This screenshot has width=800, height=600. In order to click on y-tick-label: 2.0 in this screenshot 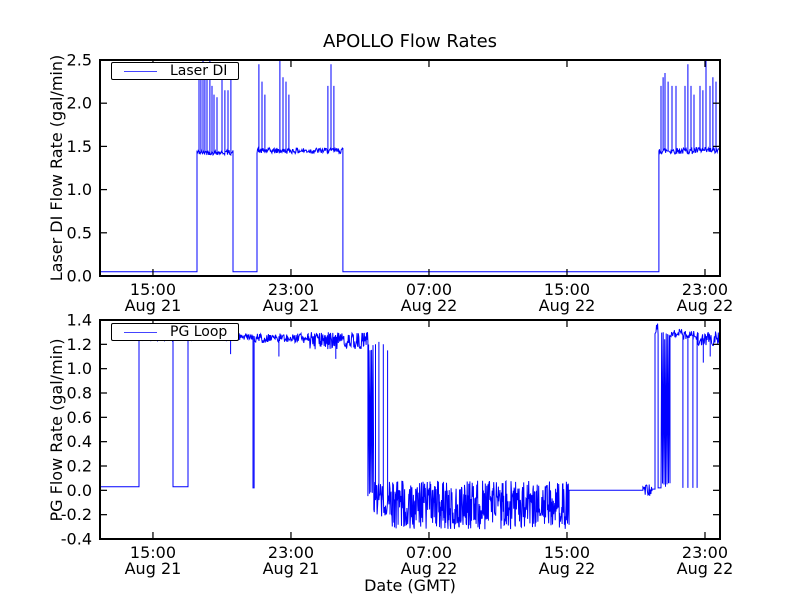, I will do `click(79, 103)`.